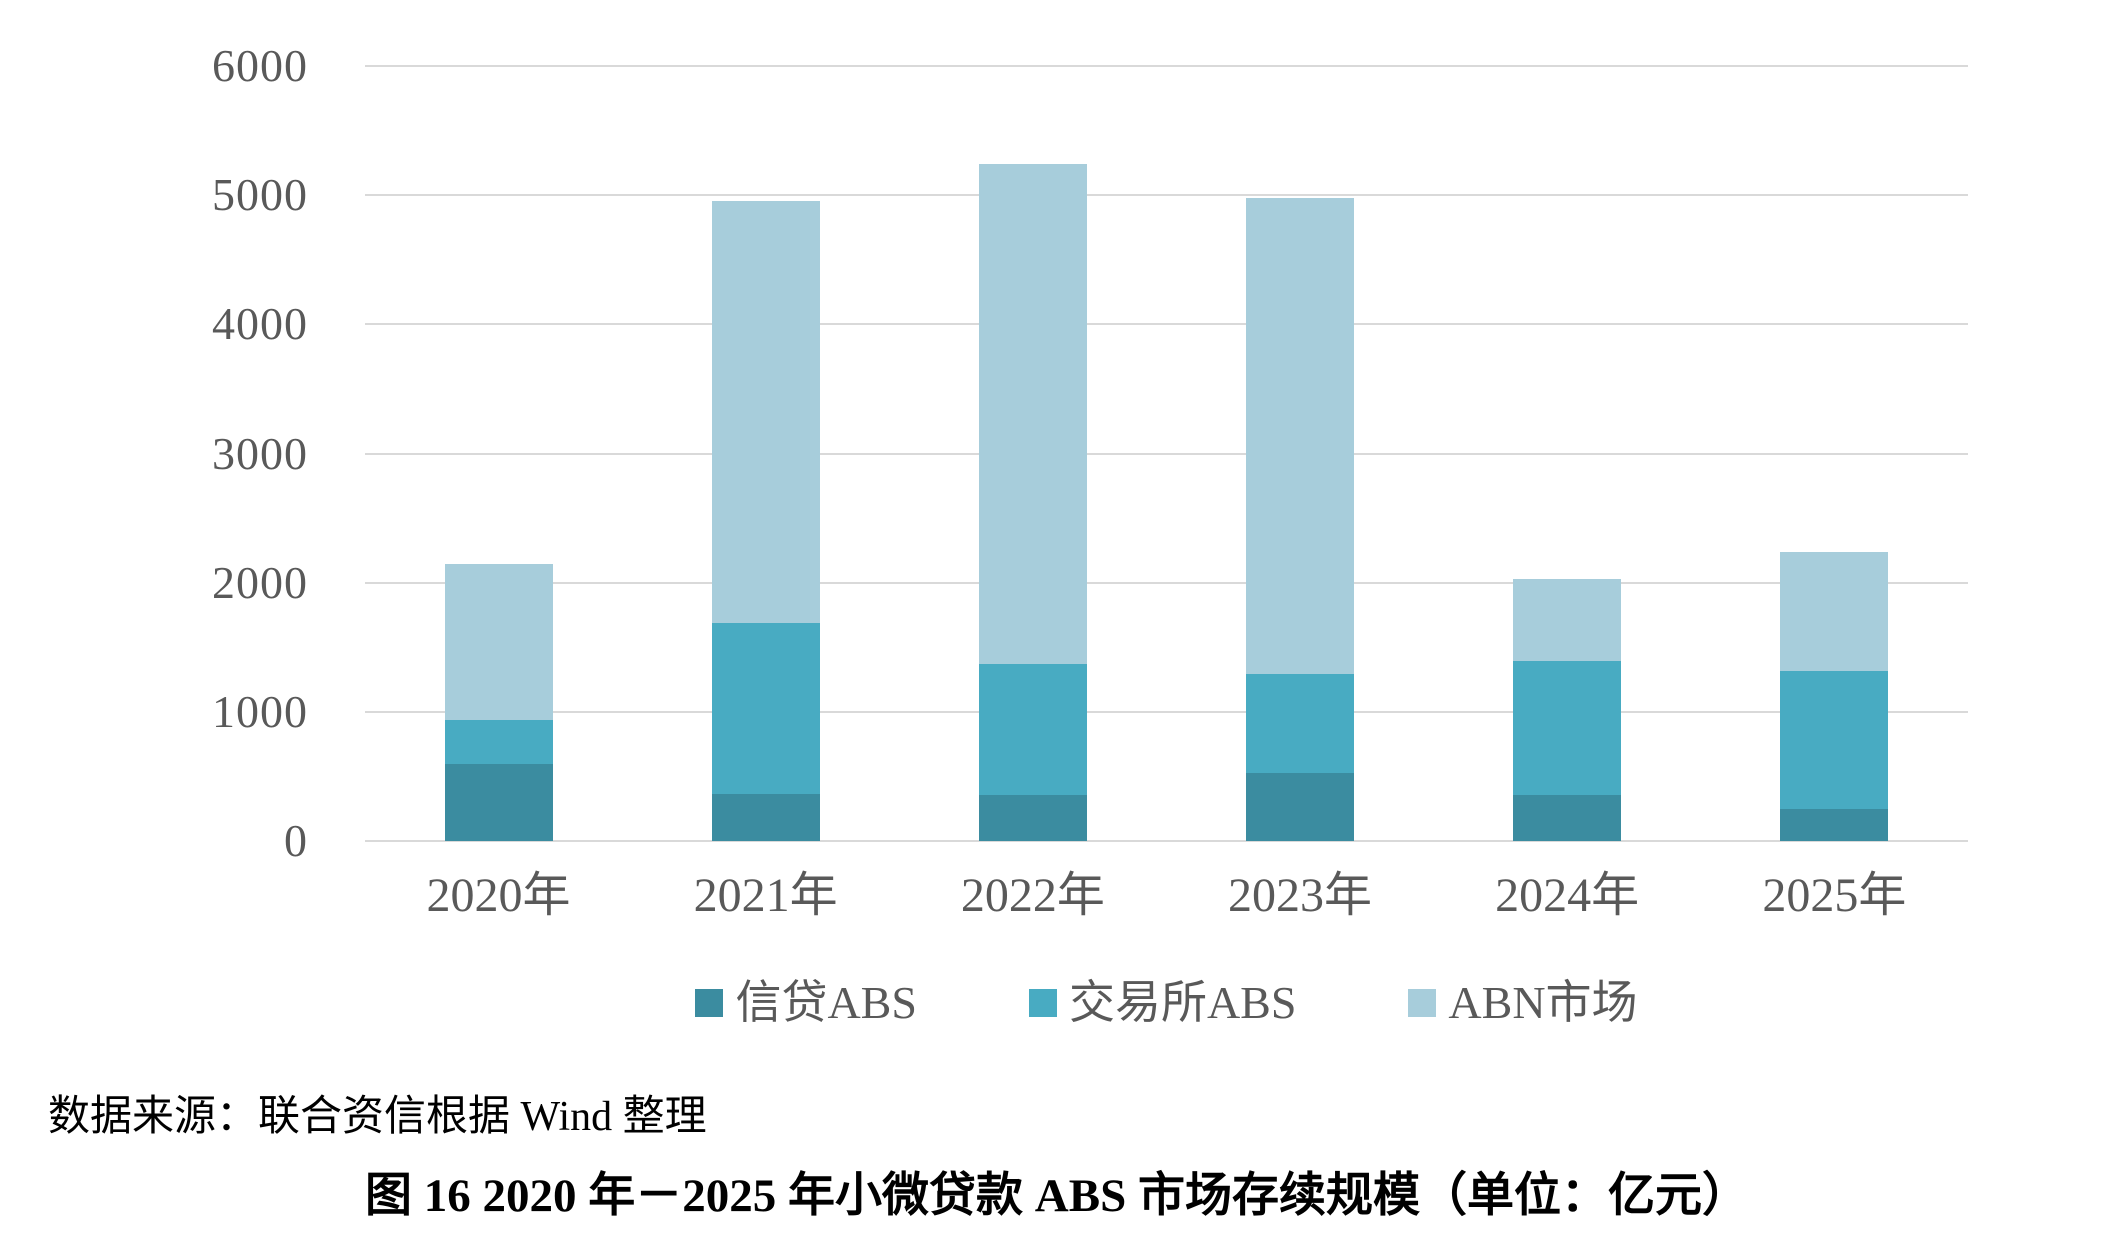 This screenshot has height=1250, width=2114. Describe the element at coordinates (1567, 728) in the screenshot. I see `bar-segment-交易所ABS-2024年` at that location.